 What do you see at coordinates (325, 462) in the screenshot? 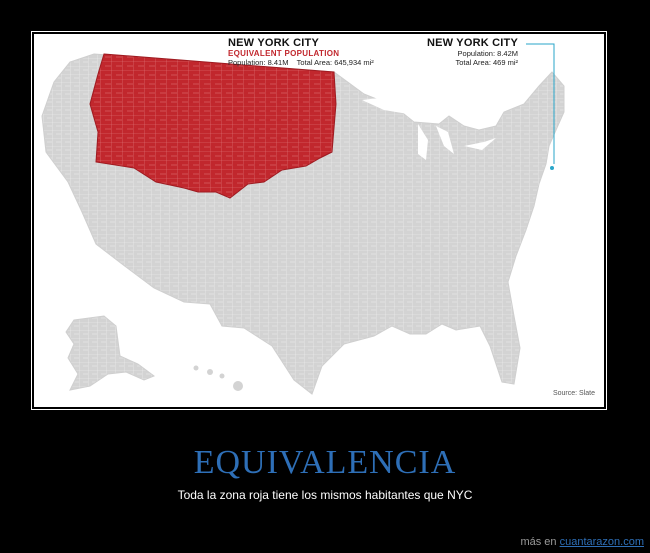
I see `caption-title: EQUIVALENCIA` at bounding box center [325, 462].